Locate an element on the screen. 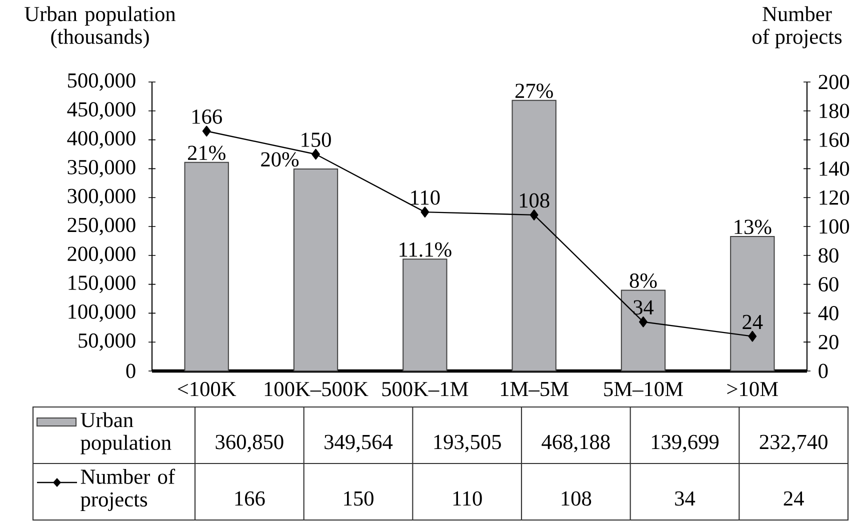 The image size is (857, 521). y-tick-label: 400,000 is located at coordinates (101, 140).